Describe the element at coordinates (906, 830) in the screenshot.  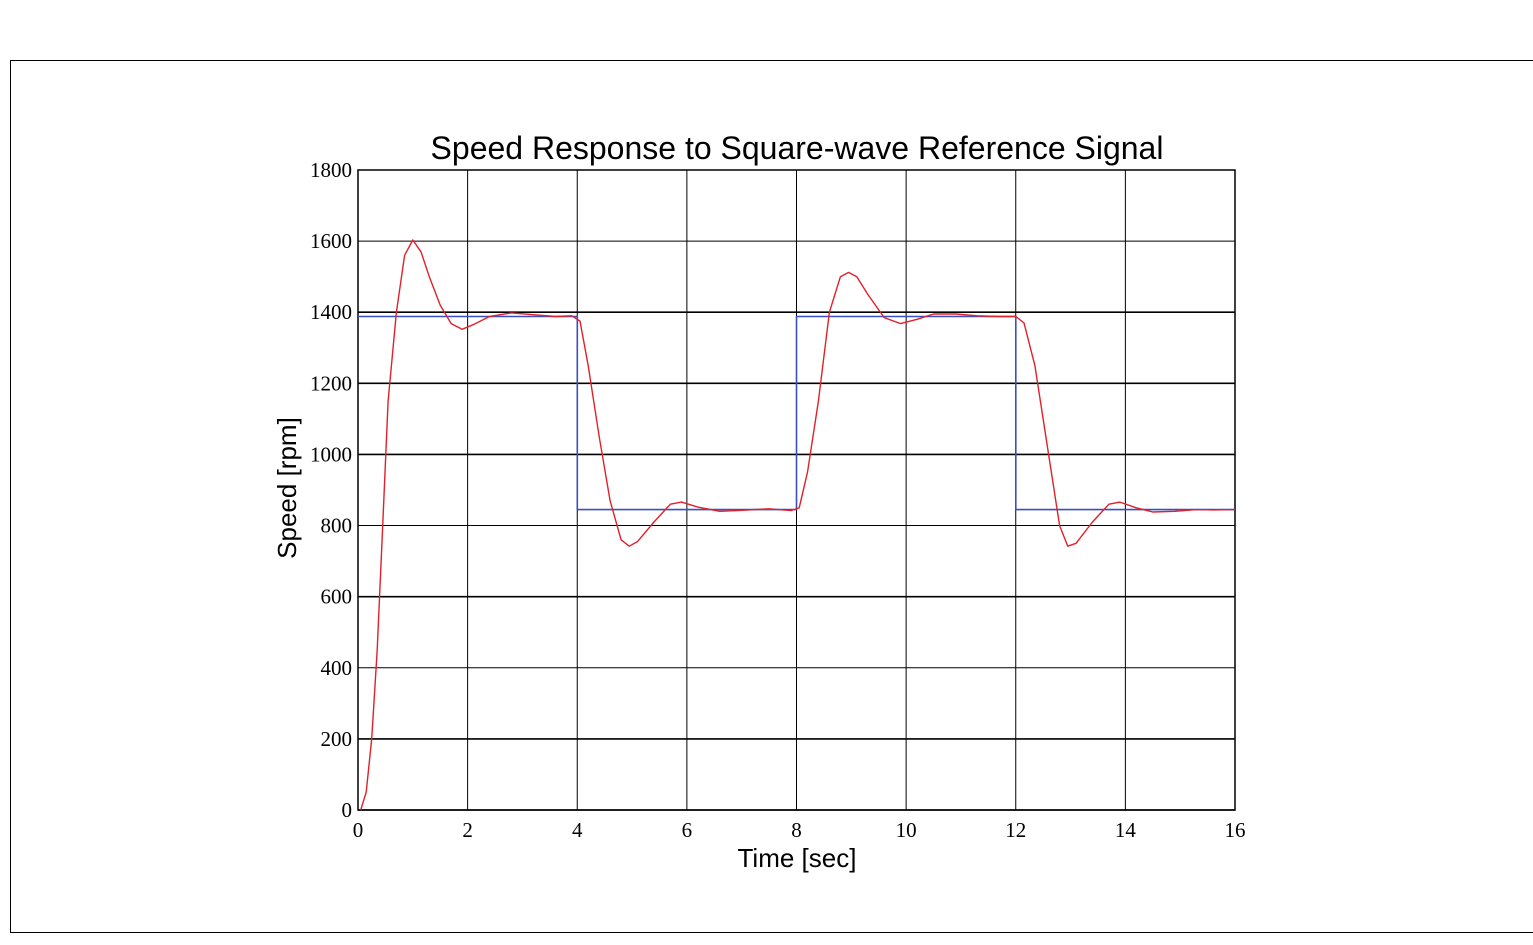
I see `x-tick-label: 10` at that location.